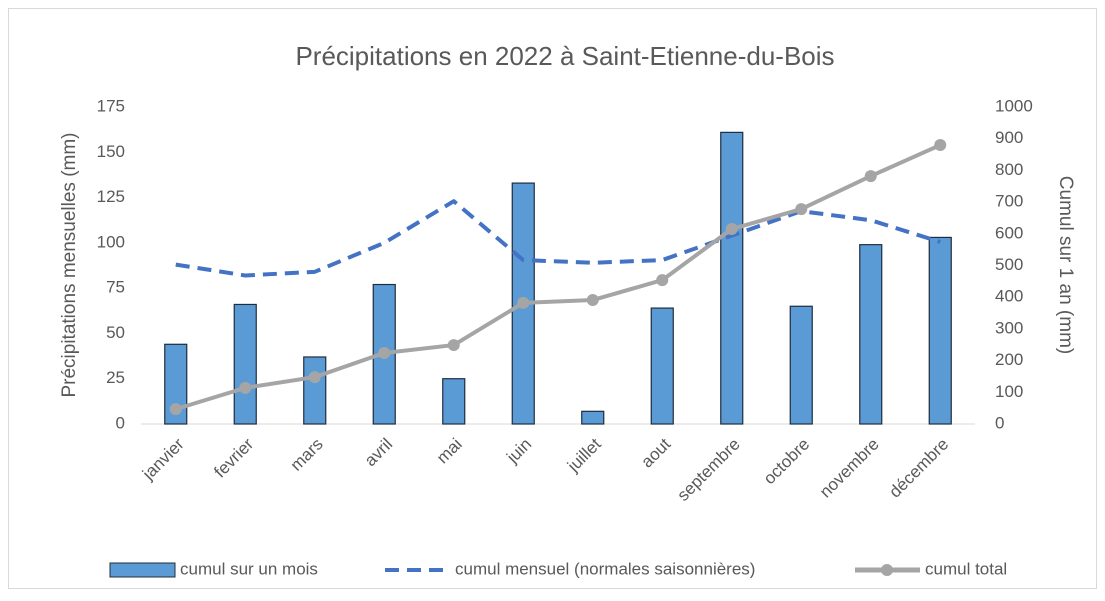 This screenshot has height=601, width=1105. What do you see at coordinates (142, 570) in the screenshot?
I see `legend-swatch` at bounding box center [142, 570].